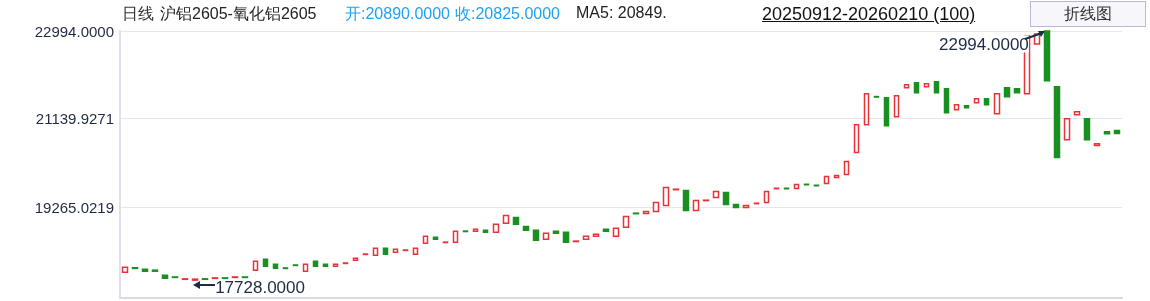 Image resolution: width=1150 pixels, height=301 pixels. I want to click on text: 20250912-20260210 (100), so click(869, 14).